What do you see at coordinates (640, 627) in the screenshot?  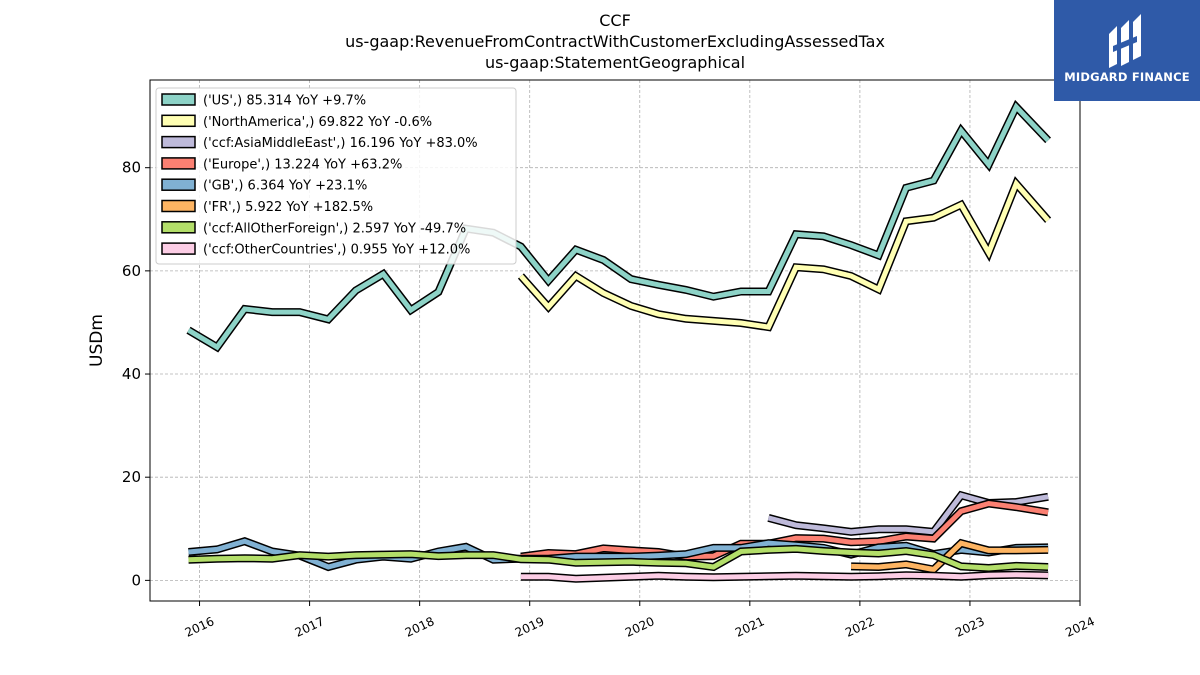 I see `x-tick-label: 2020` at bounding box center [640, 627].